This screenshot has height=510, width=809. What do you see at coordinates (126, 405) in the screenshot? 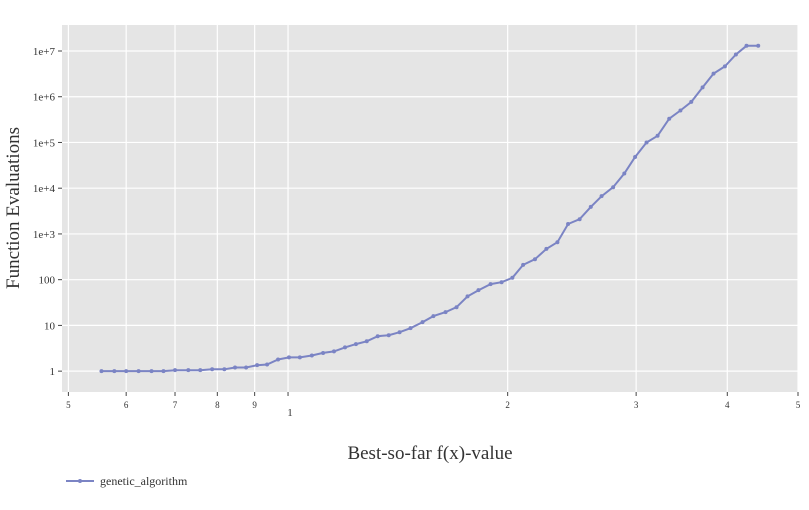
I see `x-tick-label: 6` at bounding box center [126, 405].